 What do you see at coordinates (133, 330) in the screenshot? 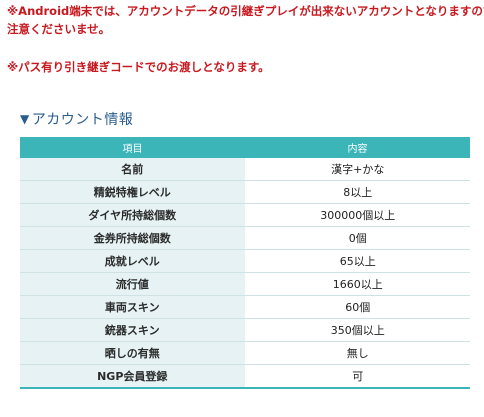
I see `row-key: 銃器スキン` at bounding box center [133, 330].